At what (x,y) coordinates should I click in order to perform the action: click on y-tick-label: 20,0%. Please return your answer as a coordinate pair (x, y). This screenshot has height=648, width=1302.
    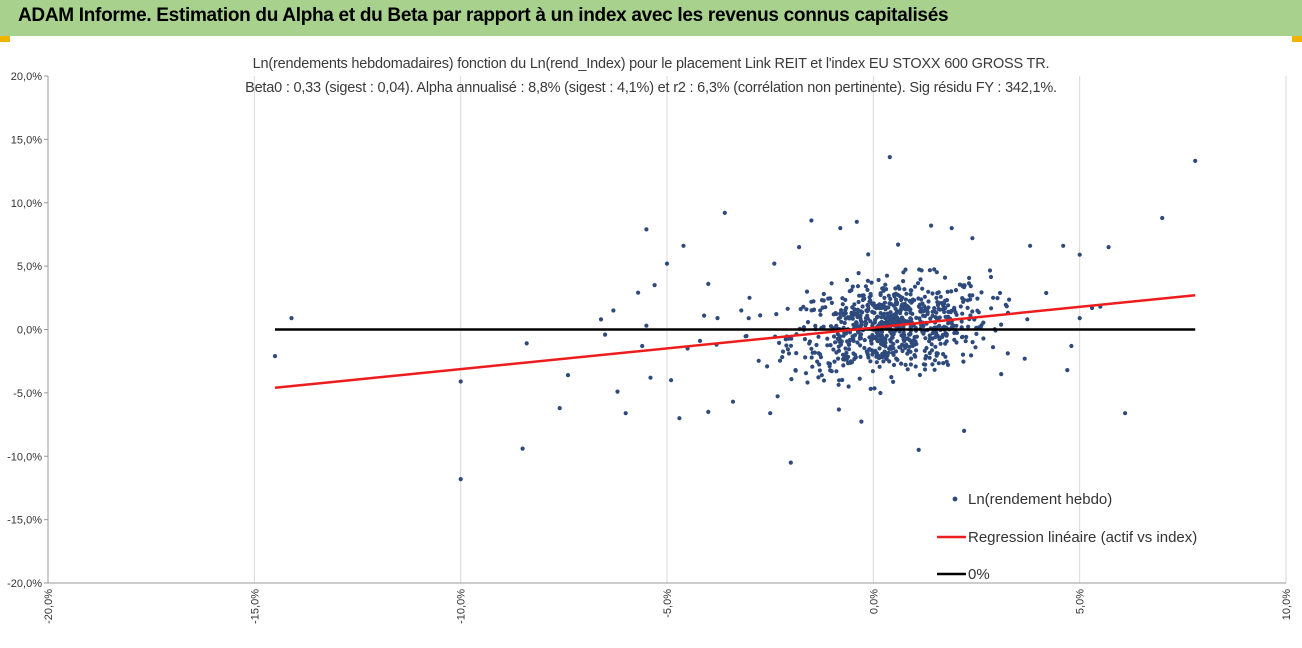
    Looking at the image, I should click on (26, 77).